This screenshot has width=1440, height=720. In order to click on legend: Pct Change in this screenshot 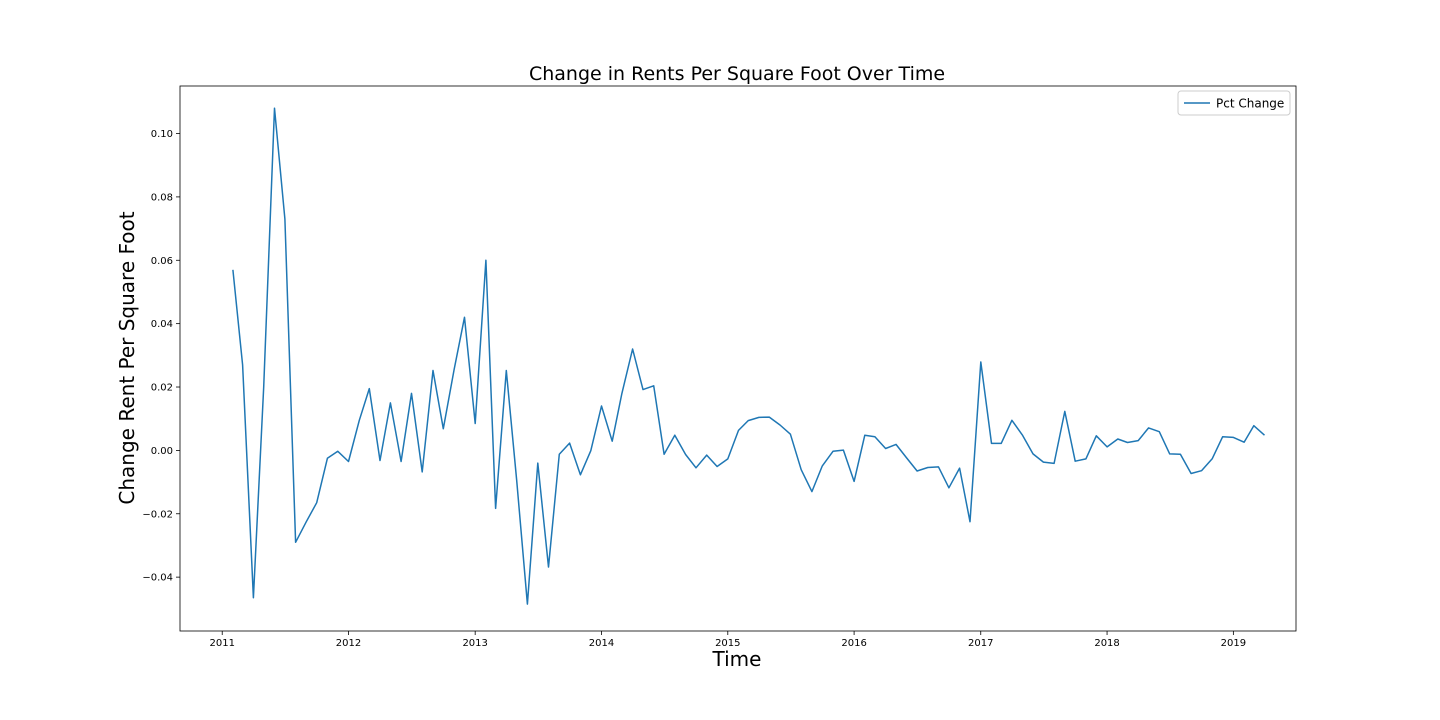, I will do `click(1234, 103)`.